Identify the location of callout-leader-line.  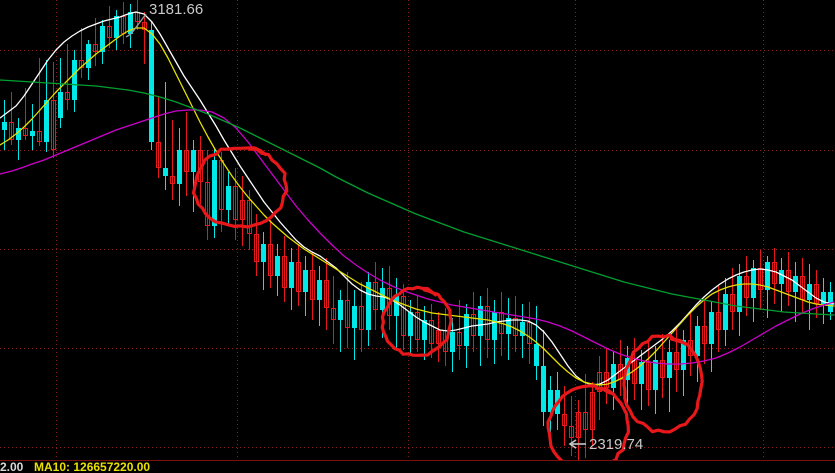
(138, 24).